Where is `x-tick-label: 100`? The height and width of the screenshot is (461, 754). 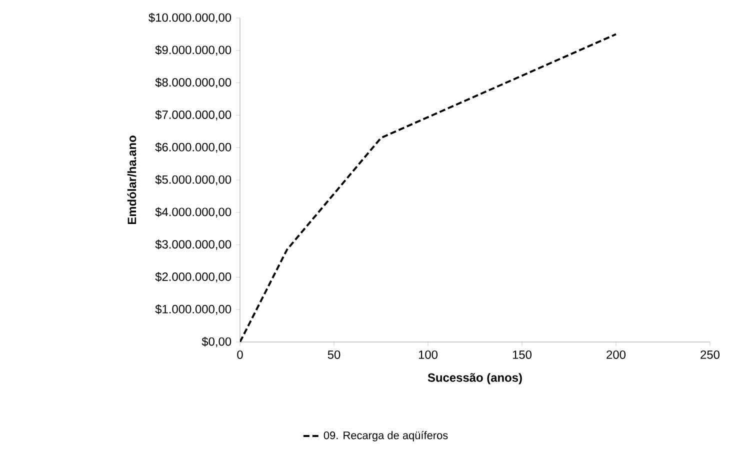
x-tick-label: 100 is located at coordinates (428, 354).